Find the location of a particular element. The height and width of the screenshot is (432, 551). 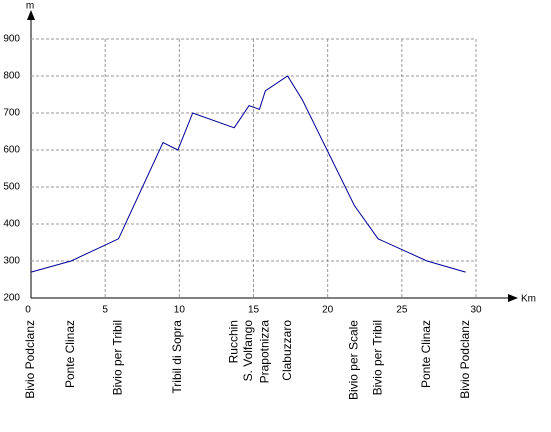

place-label: Clabuzzaro is located at coordinates (287, 350).